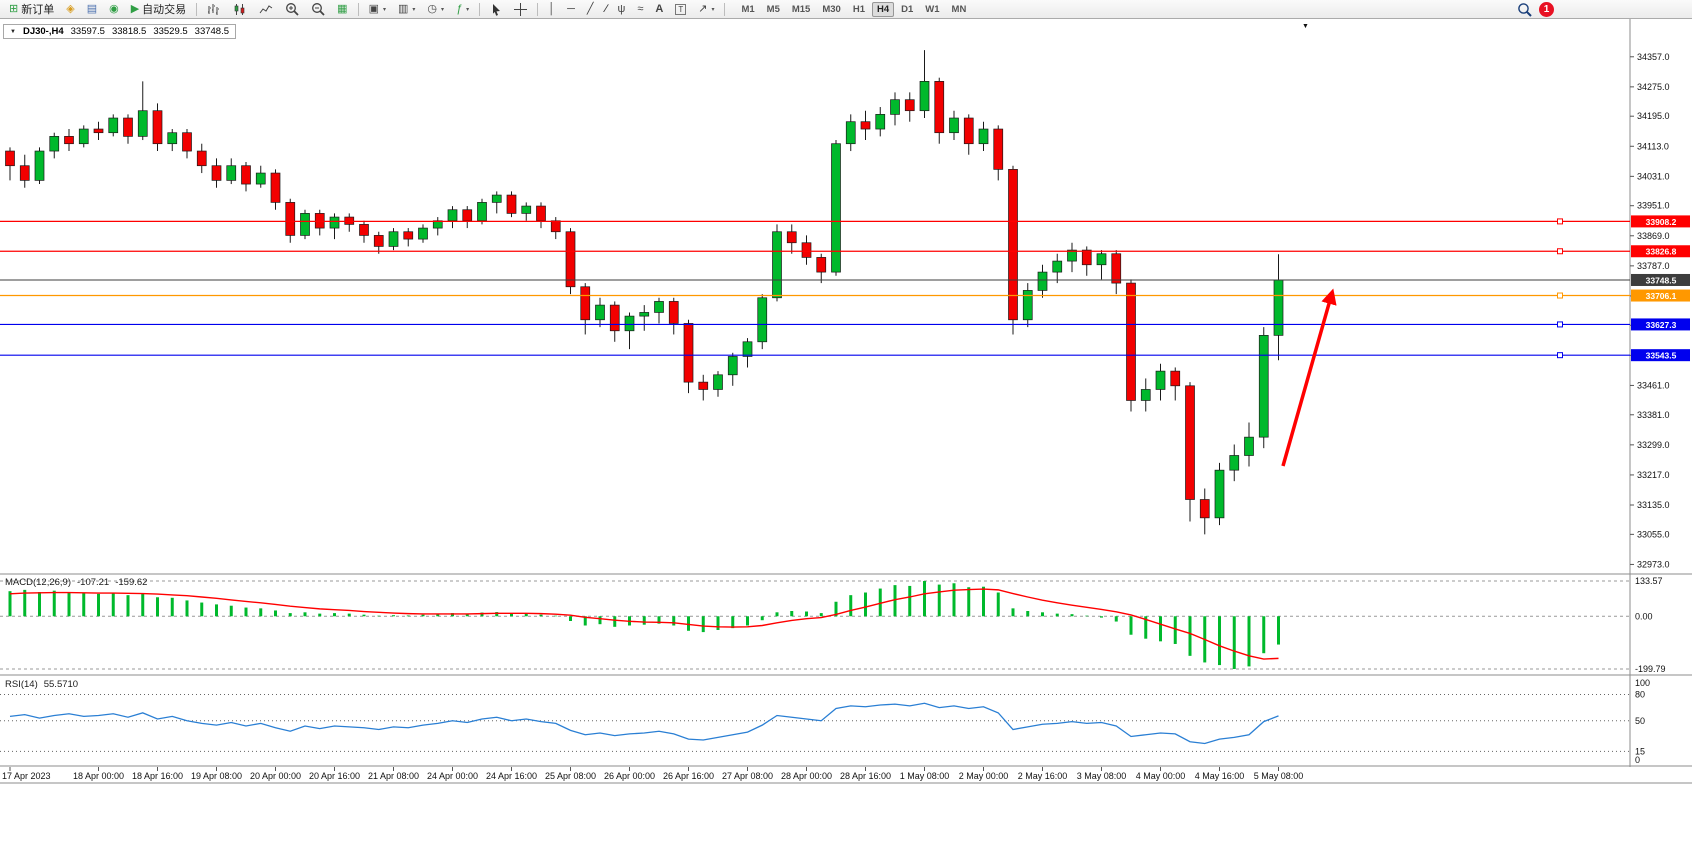  I want to click on notification-badge: 1, so click(1546, 9).